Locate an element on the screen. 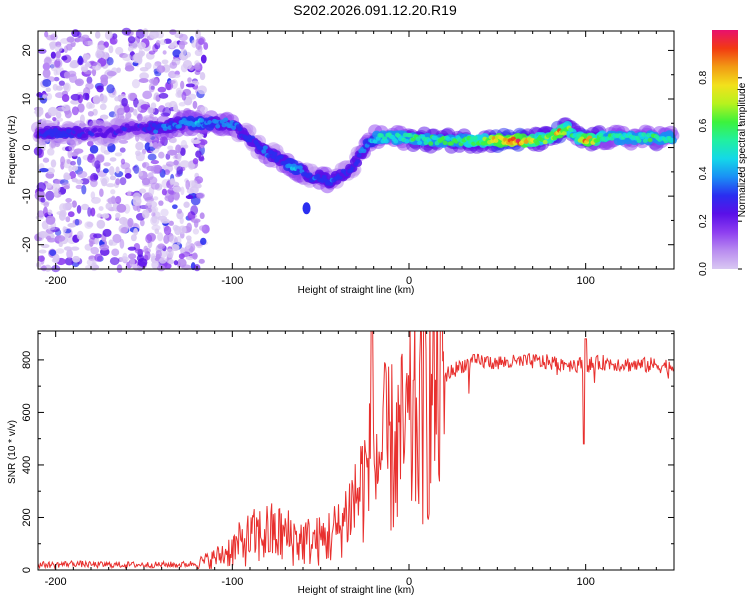  heatmap-cell-2054 is located at coordinates (601, 135).